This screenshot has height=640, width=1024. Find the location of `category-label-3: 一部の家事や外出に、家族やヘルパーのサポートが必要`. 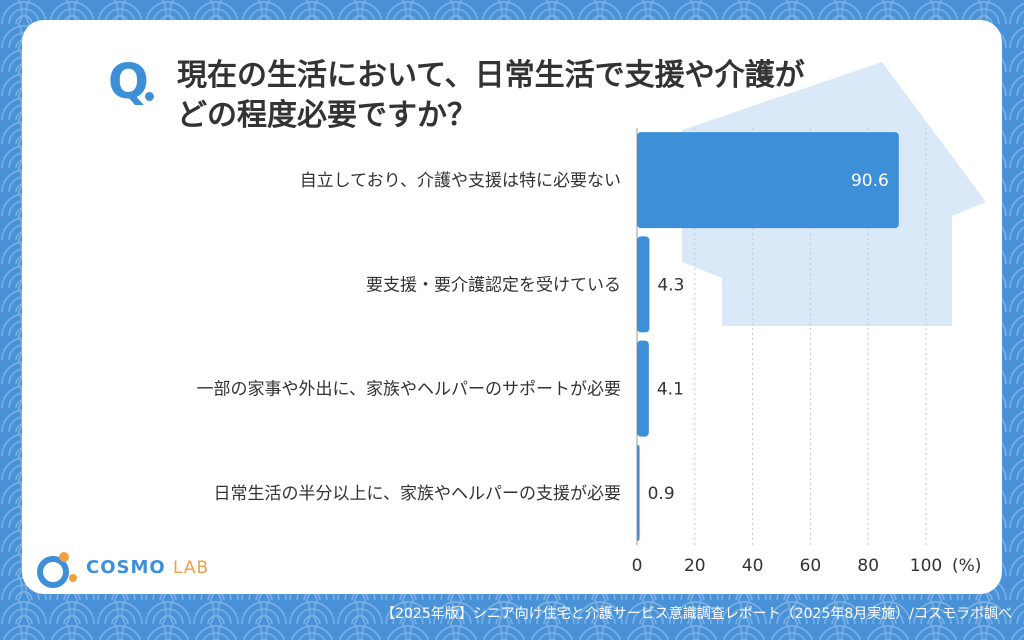

category-label-3: 一部の家事や外出に、家族やヘルパーのサポートが必要 is located at coordinates (409, 390).